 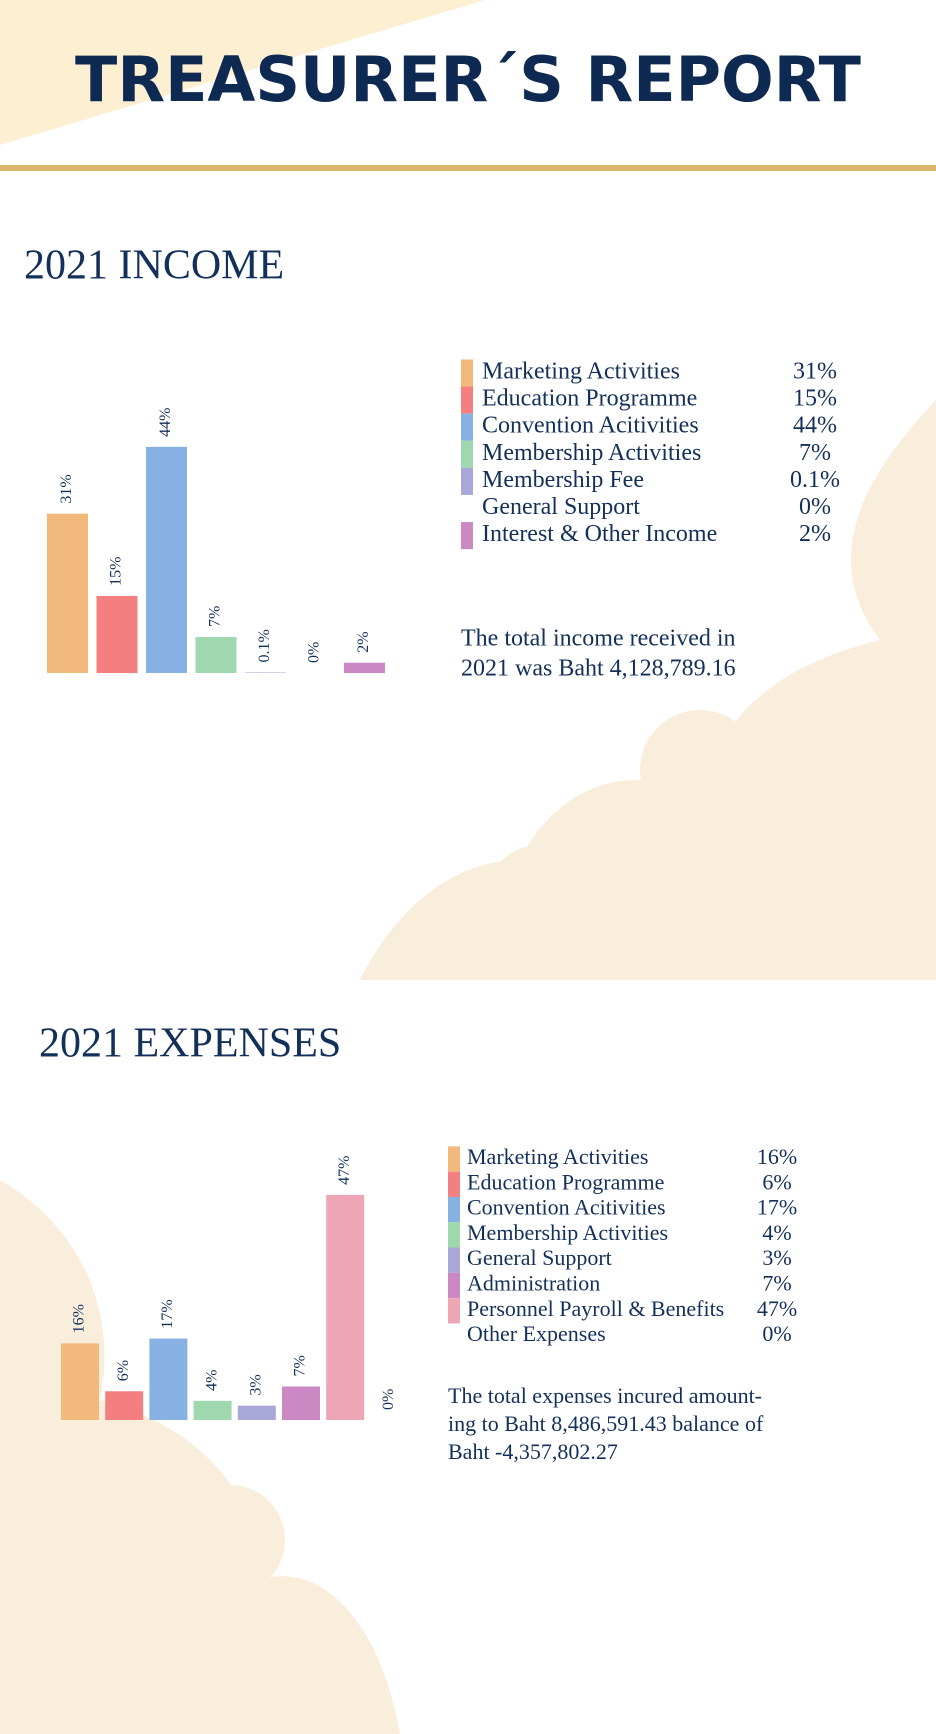 What do you see at coordinates (165, 422) in the screenshot?
I see `bar-label: 44%` at bounding box center [165, 422].